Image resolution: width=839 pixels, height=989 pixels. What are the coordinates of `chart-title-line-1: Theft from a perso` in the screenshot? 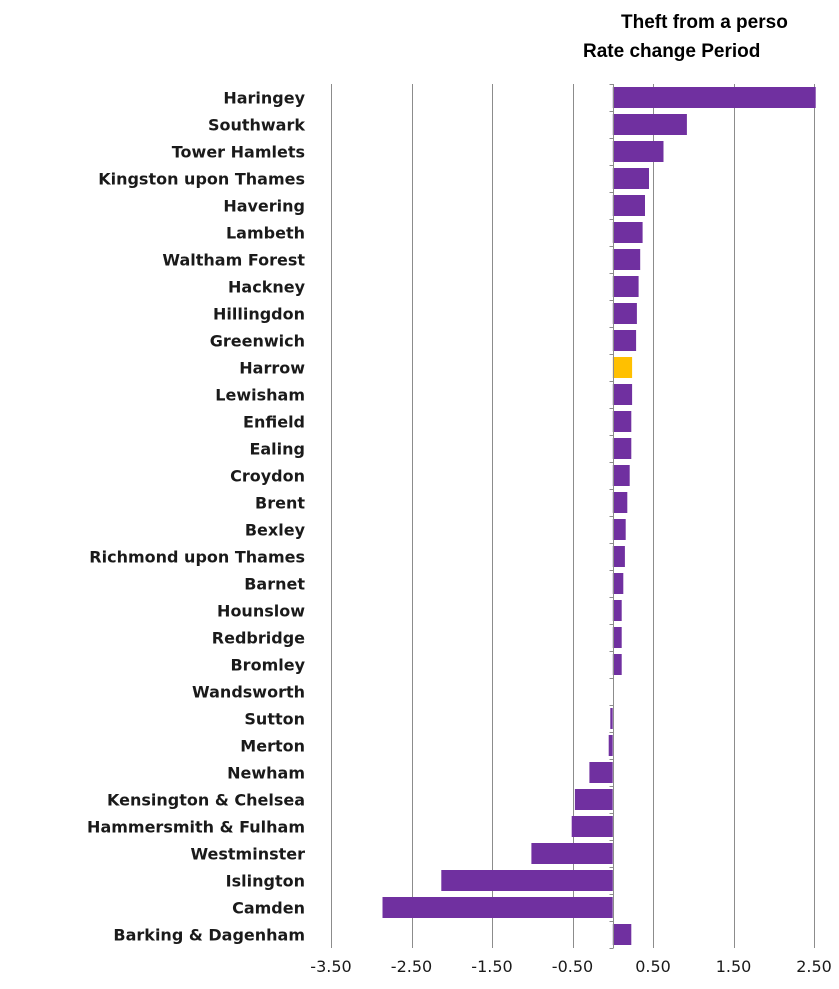 It's located at (704, 22).